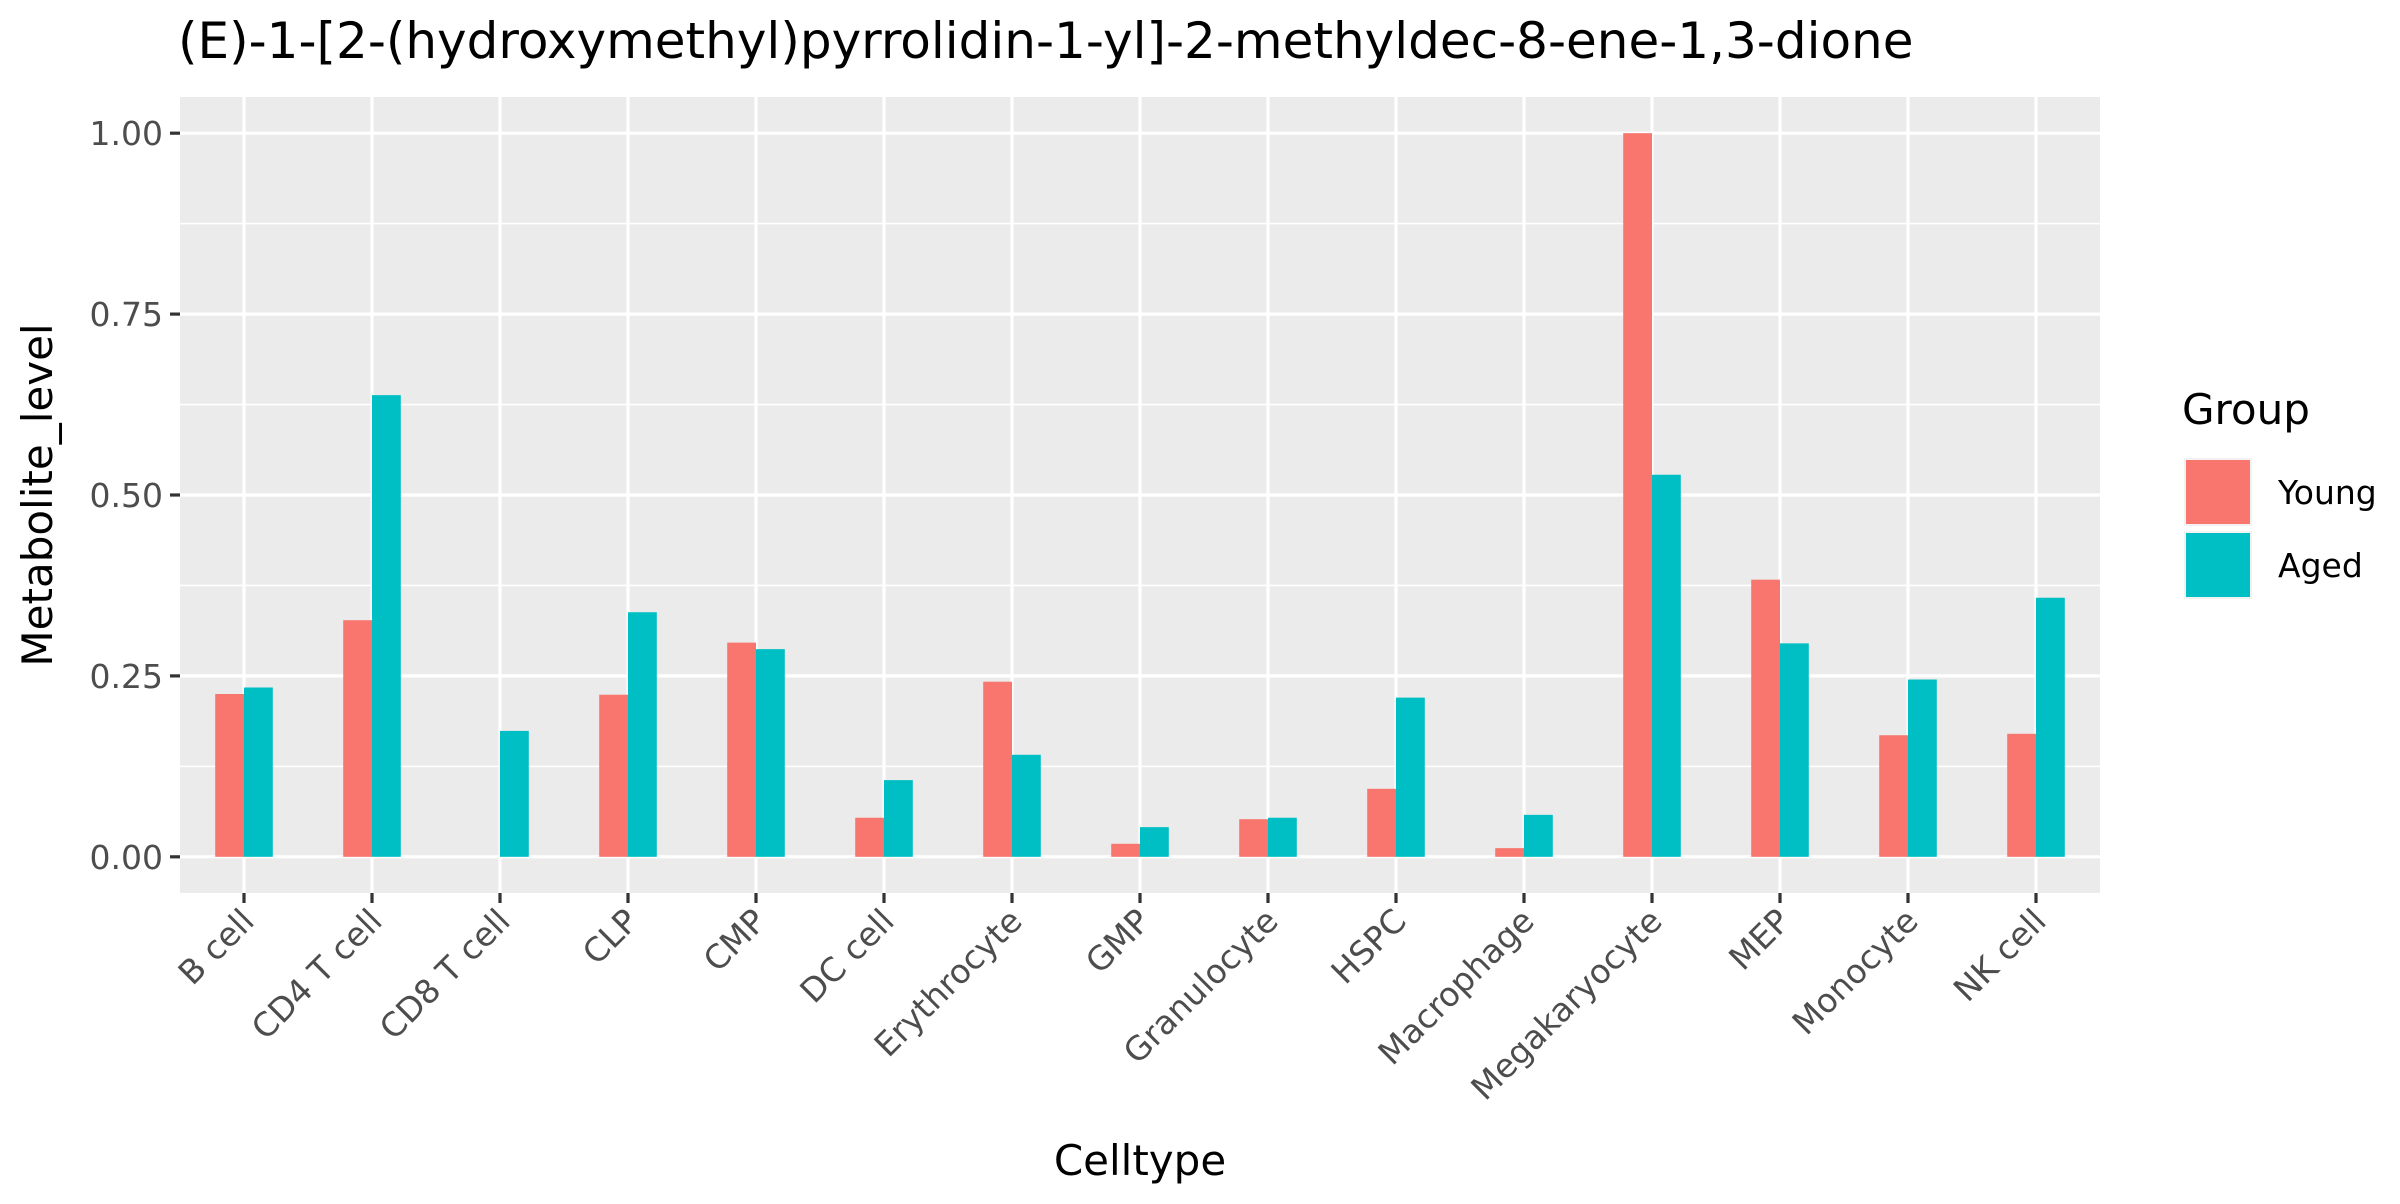 The height and width of the screenshot is (1204, 2400). What do you see at coordinates (514, 793) in the screenshot?
I see `bar-aged-cd8-t-cell` at bounding box center [514, 793].